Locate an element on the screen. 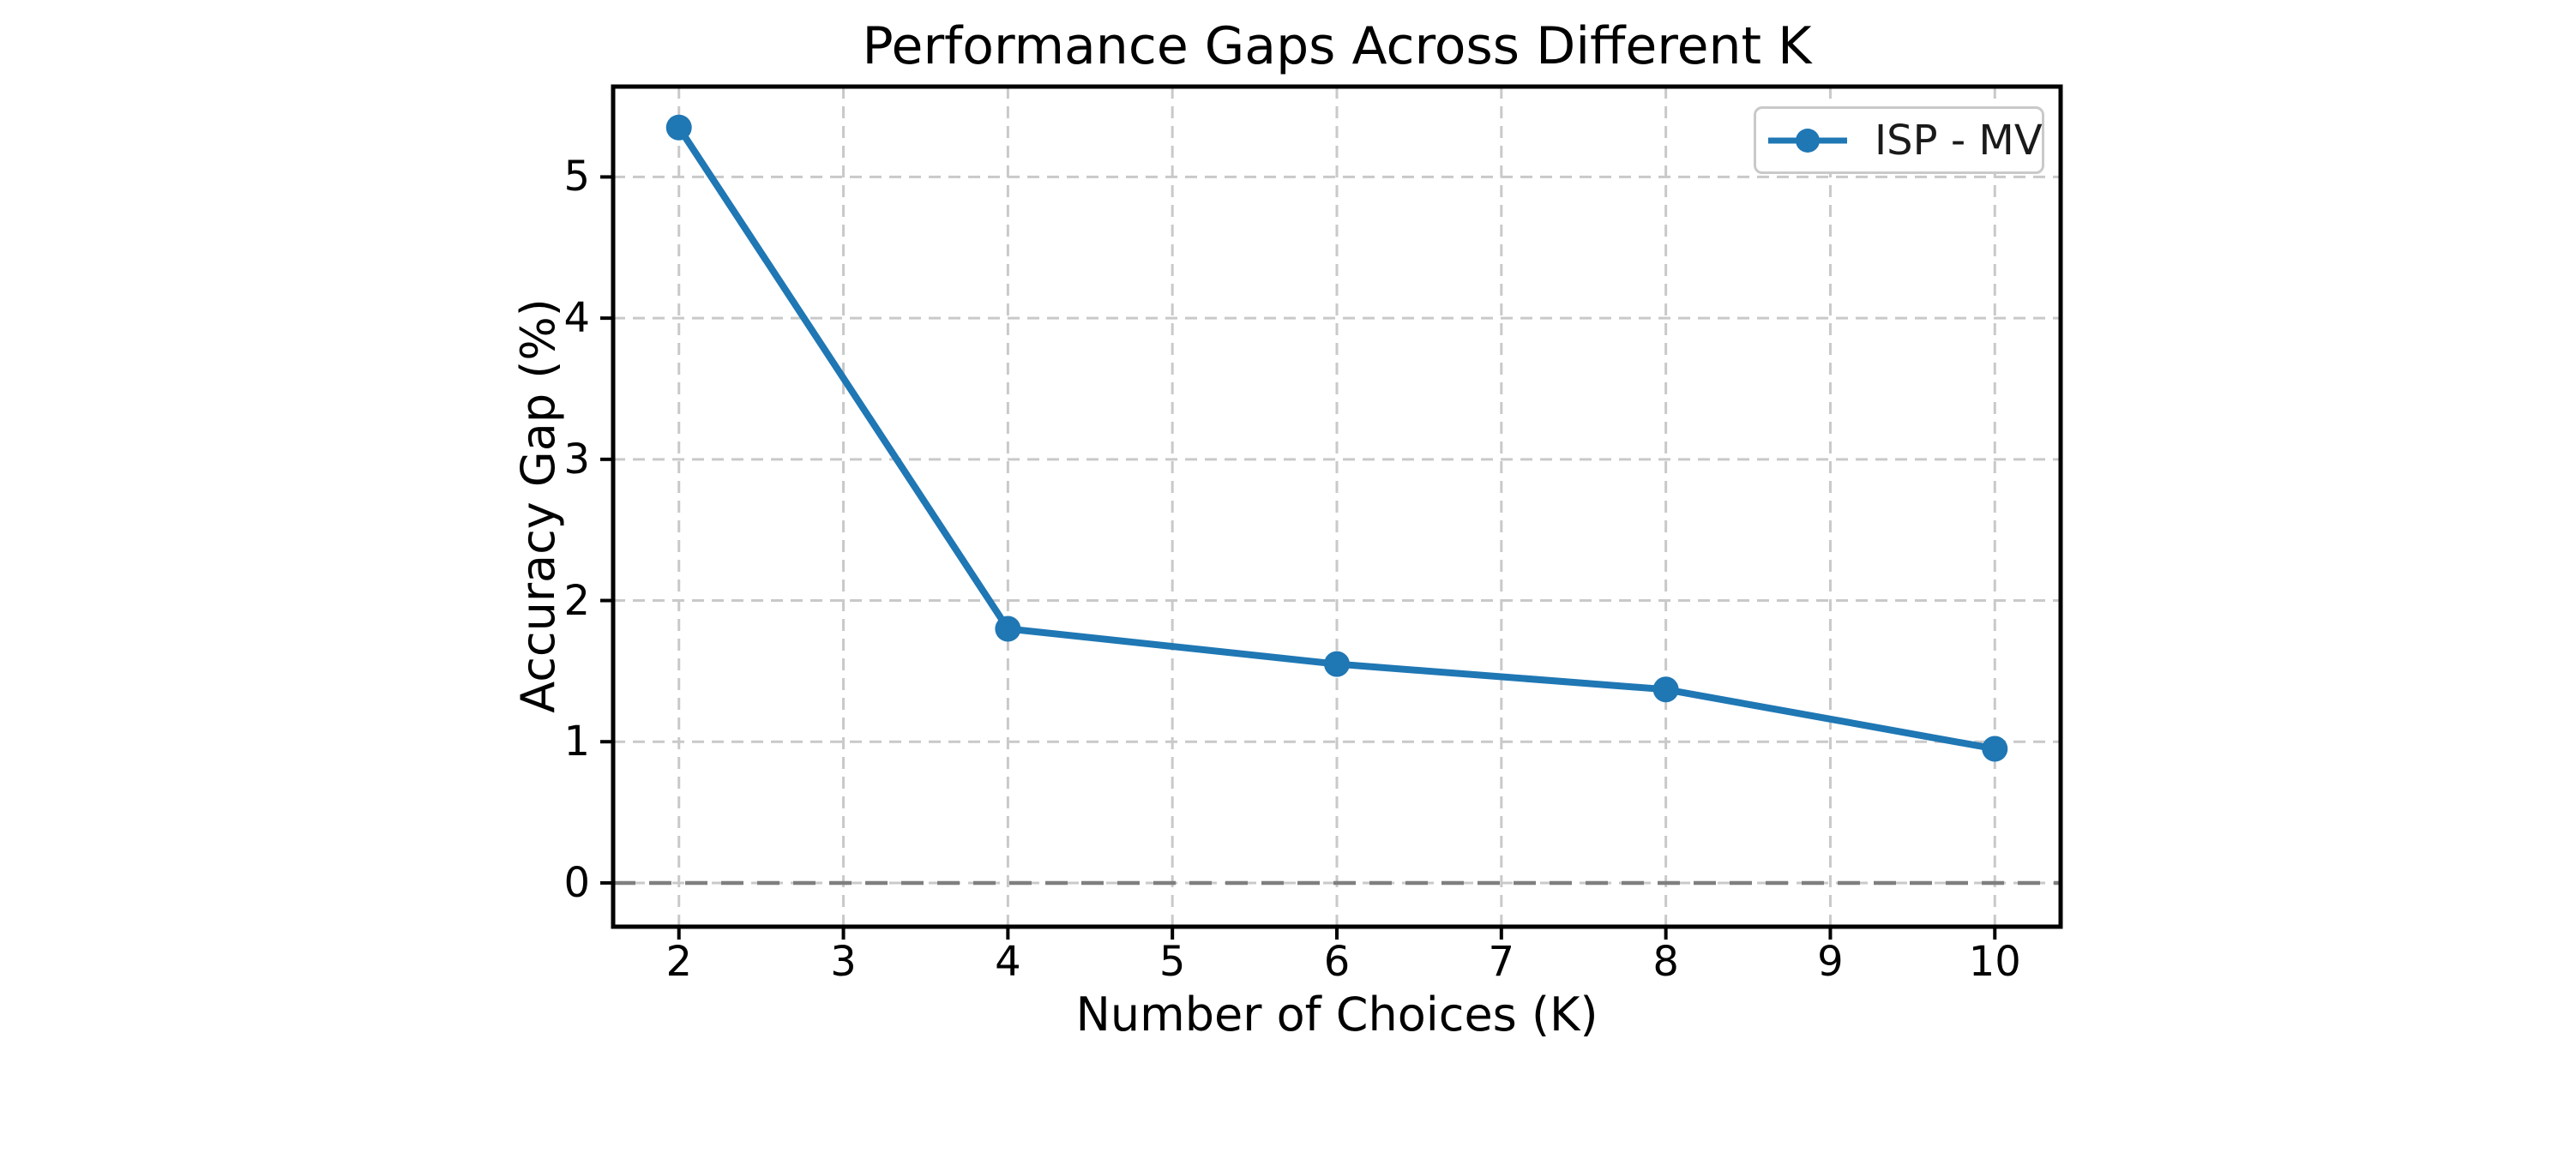 The height and width of the screenshot is (1159, 2576). x-tick-label: 4 is located at coordinates (1008, 962).